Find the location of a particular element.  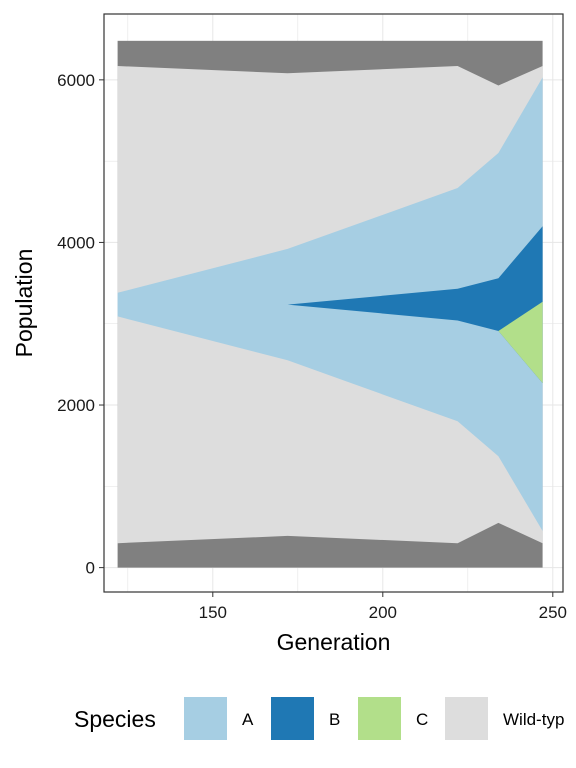

legend-key-b is located at coordinates (292, 718).